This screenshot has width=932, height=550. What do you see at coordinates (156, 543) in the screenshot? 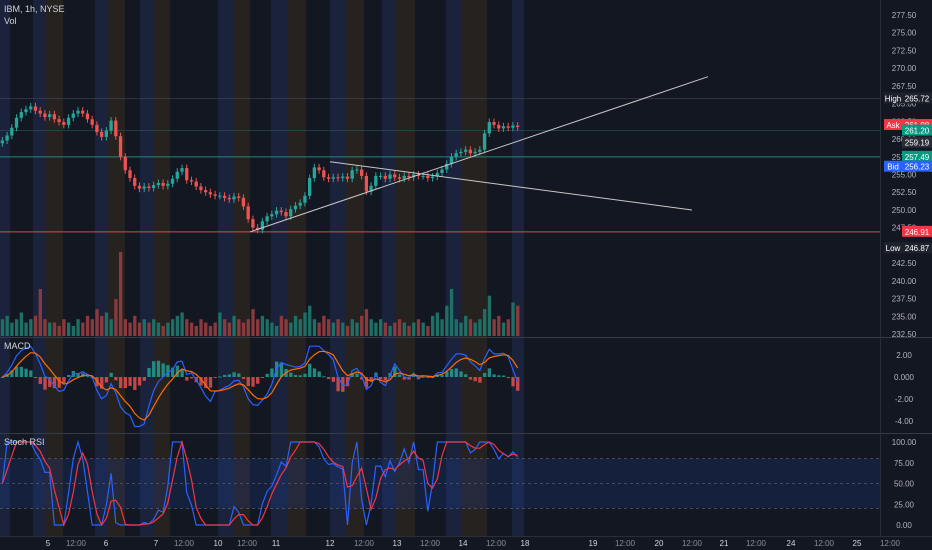
I see `time-axis-label: 7` at bounding box center [156, 543].